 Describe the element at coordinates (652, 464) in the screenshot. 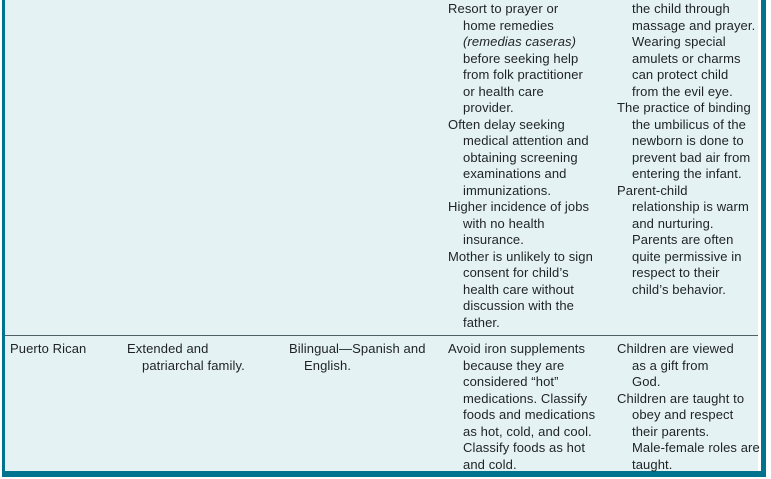

I see `text-line: taught.` at that location.